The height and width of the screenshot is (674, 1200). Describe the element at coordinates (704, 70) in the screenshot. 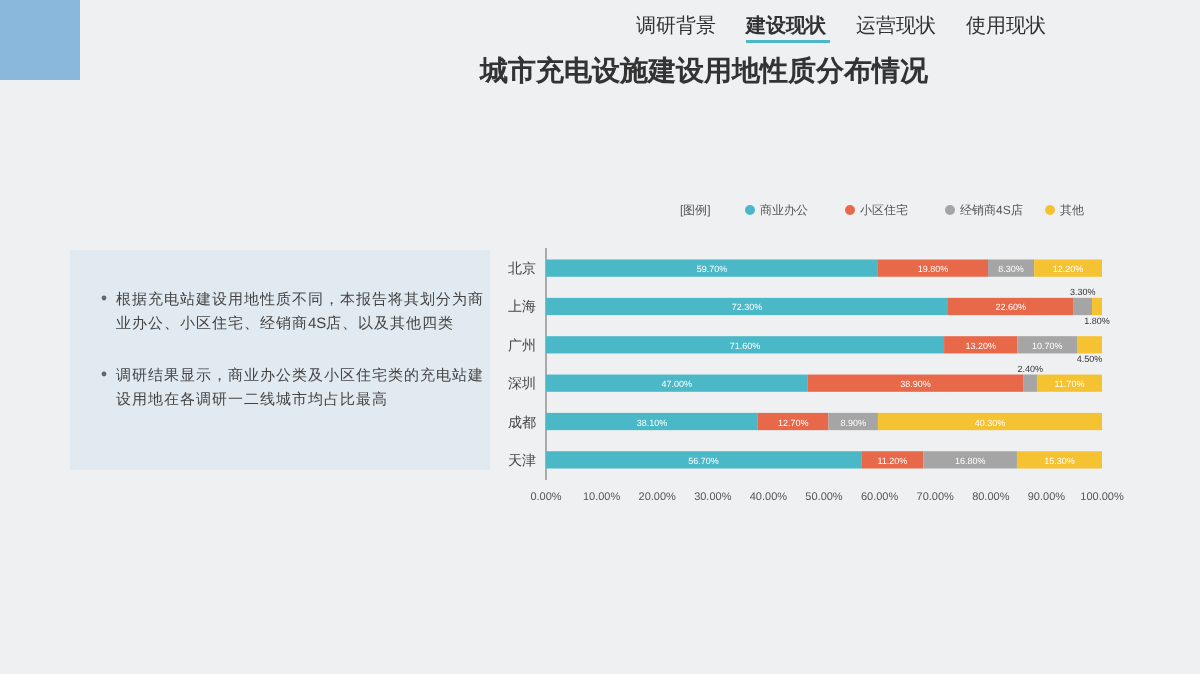

I see `chart-title: 城市充电设施建设用地性质分布情况` at that location.